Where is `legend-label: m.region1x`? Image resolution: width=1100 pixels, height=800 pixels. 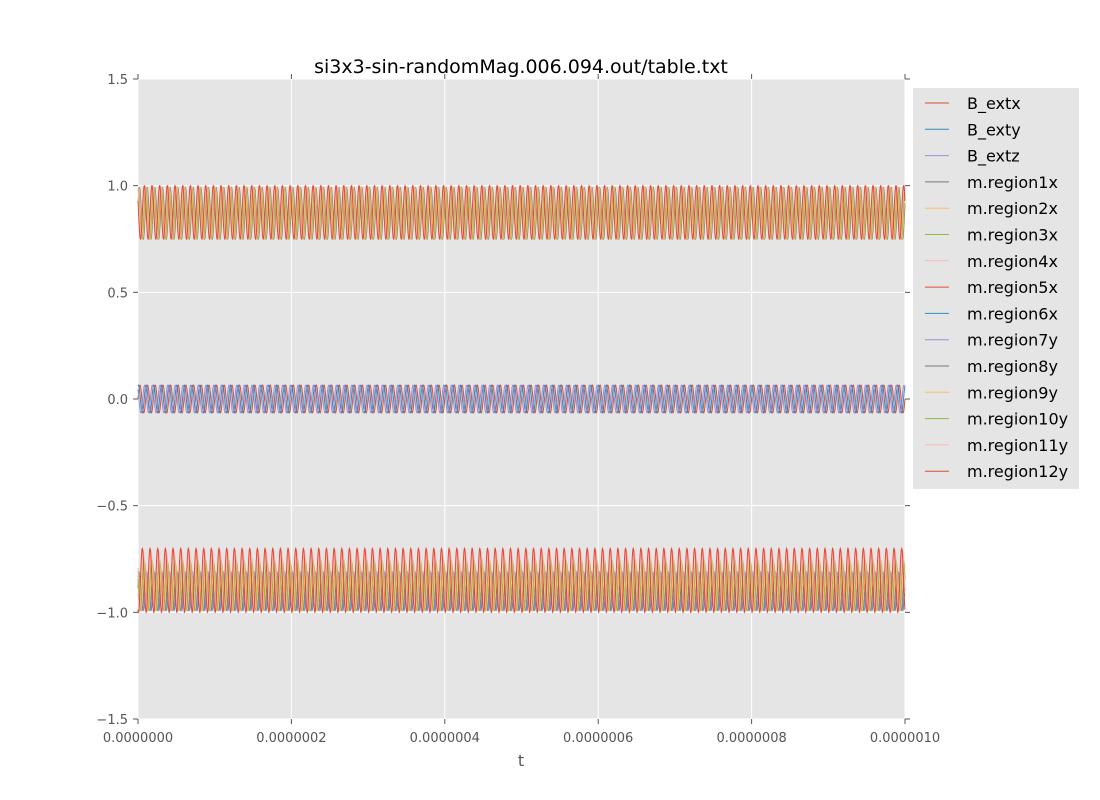 legend-label: m.region1x is located at coordinates (1012, 182).